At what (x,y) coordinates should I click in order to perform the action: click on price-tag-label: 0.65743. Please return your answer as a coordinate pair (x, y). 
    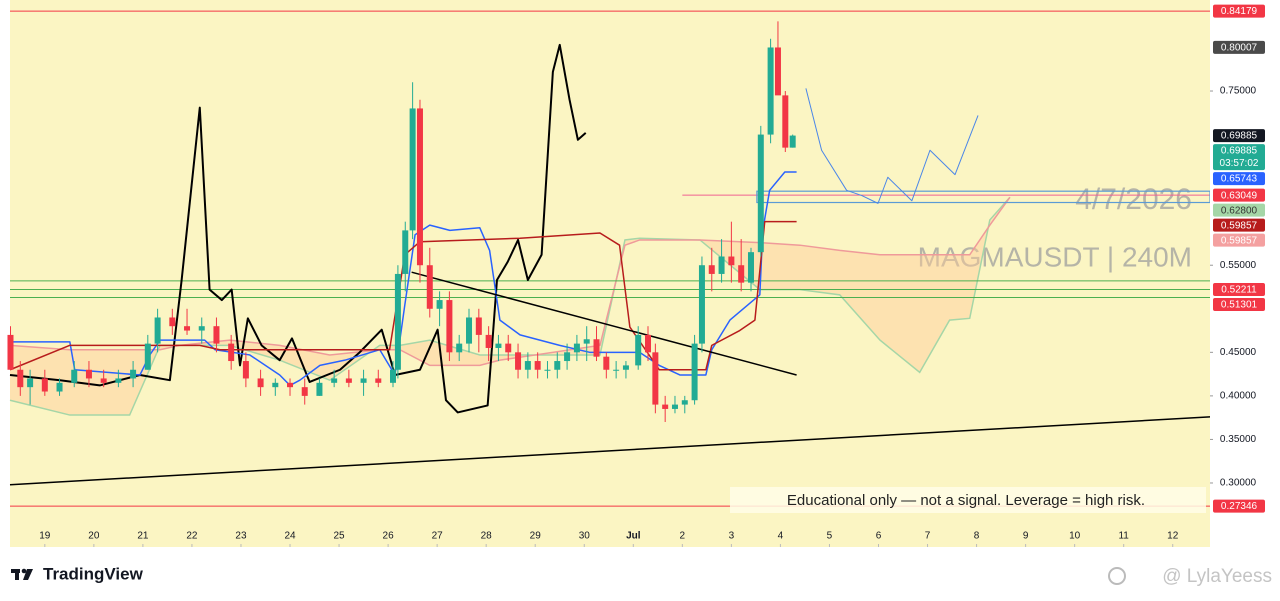
    Looking at the image, I should click on (1239, 179).